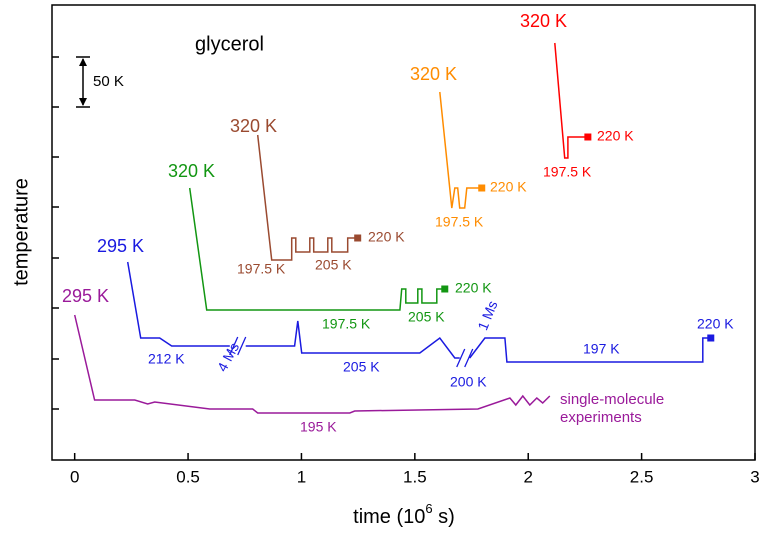 This screenshot has height=533, width=765. I want to click on x-tick-label: 0.5, so click(188, 476).